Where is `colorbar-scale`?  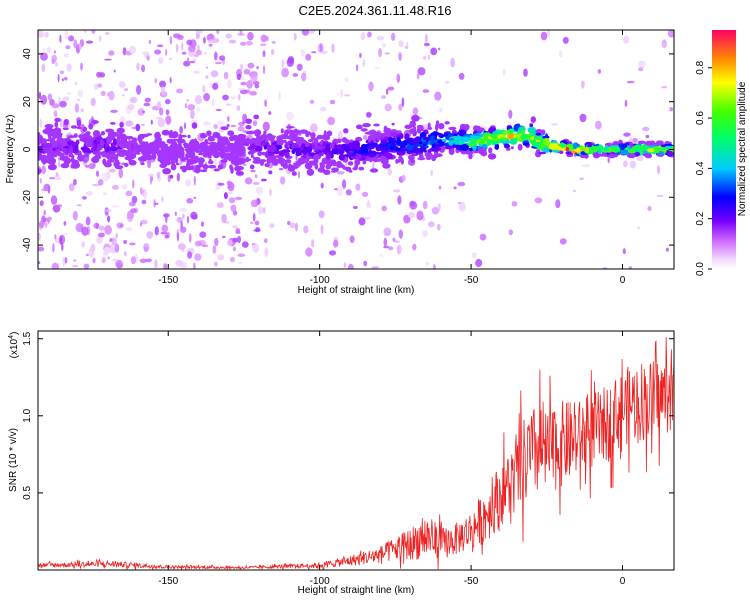
colorbar-scale is located at coordinates (724, 149).